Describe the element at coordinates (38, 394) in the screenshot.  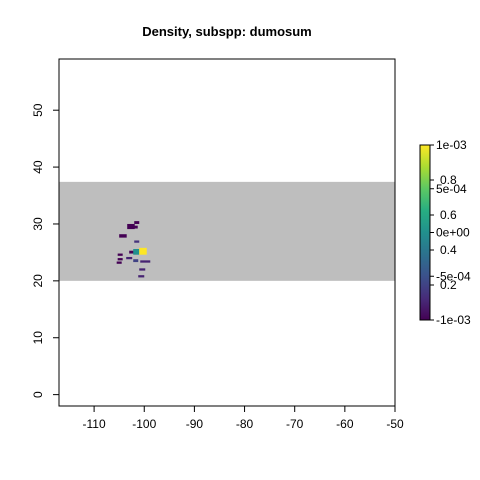
I see `y-tick-label: 0` at that location.